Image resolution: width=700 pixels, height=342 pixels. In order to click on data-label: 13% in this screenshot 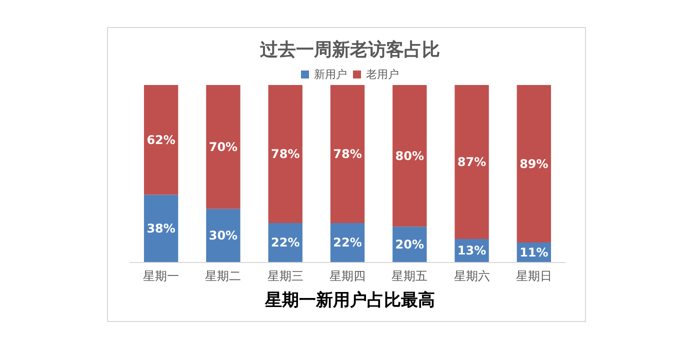, I will do `click(471, 250)`.